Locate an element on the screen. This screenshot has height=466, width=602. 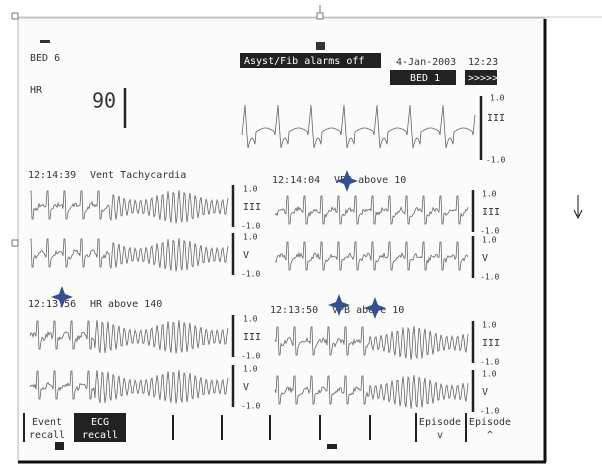
bed-label: BED 6 is located at coordinates (45, 58).